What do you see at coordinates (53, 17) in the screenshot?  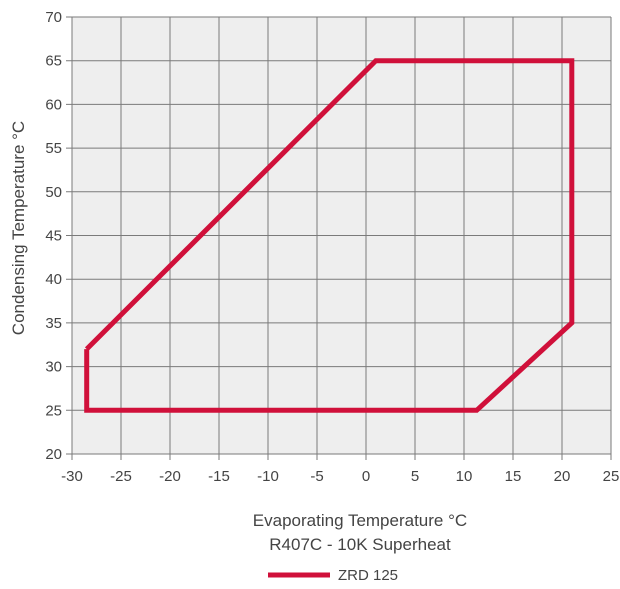 I see `y-tick-label: 70` at bounding box center [53, 17].